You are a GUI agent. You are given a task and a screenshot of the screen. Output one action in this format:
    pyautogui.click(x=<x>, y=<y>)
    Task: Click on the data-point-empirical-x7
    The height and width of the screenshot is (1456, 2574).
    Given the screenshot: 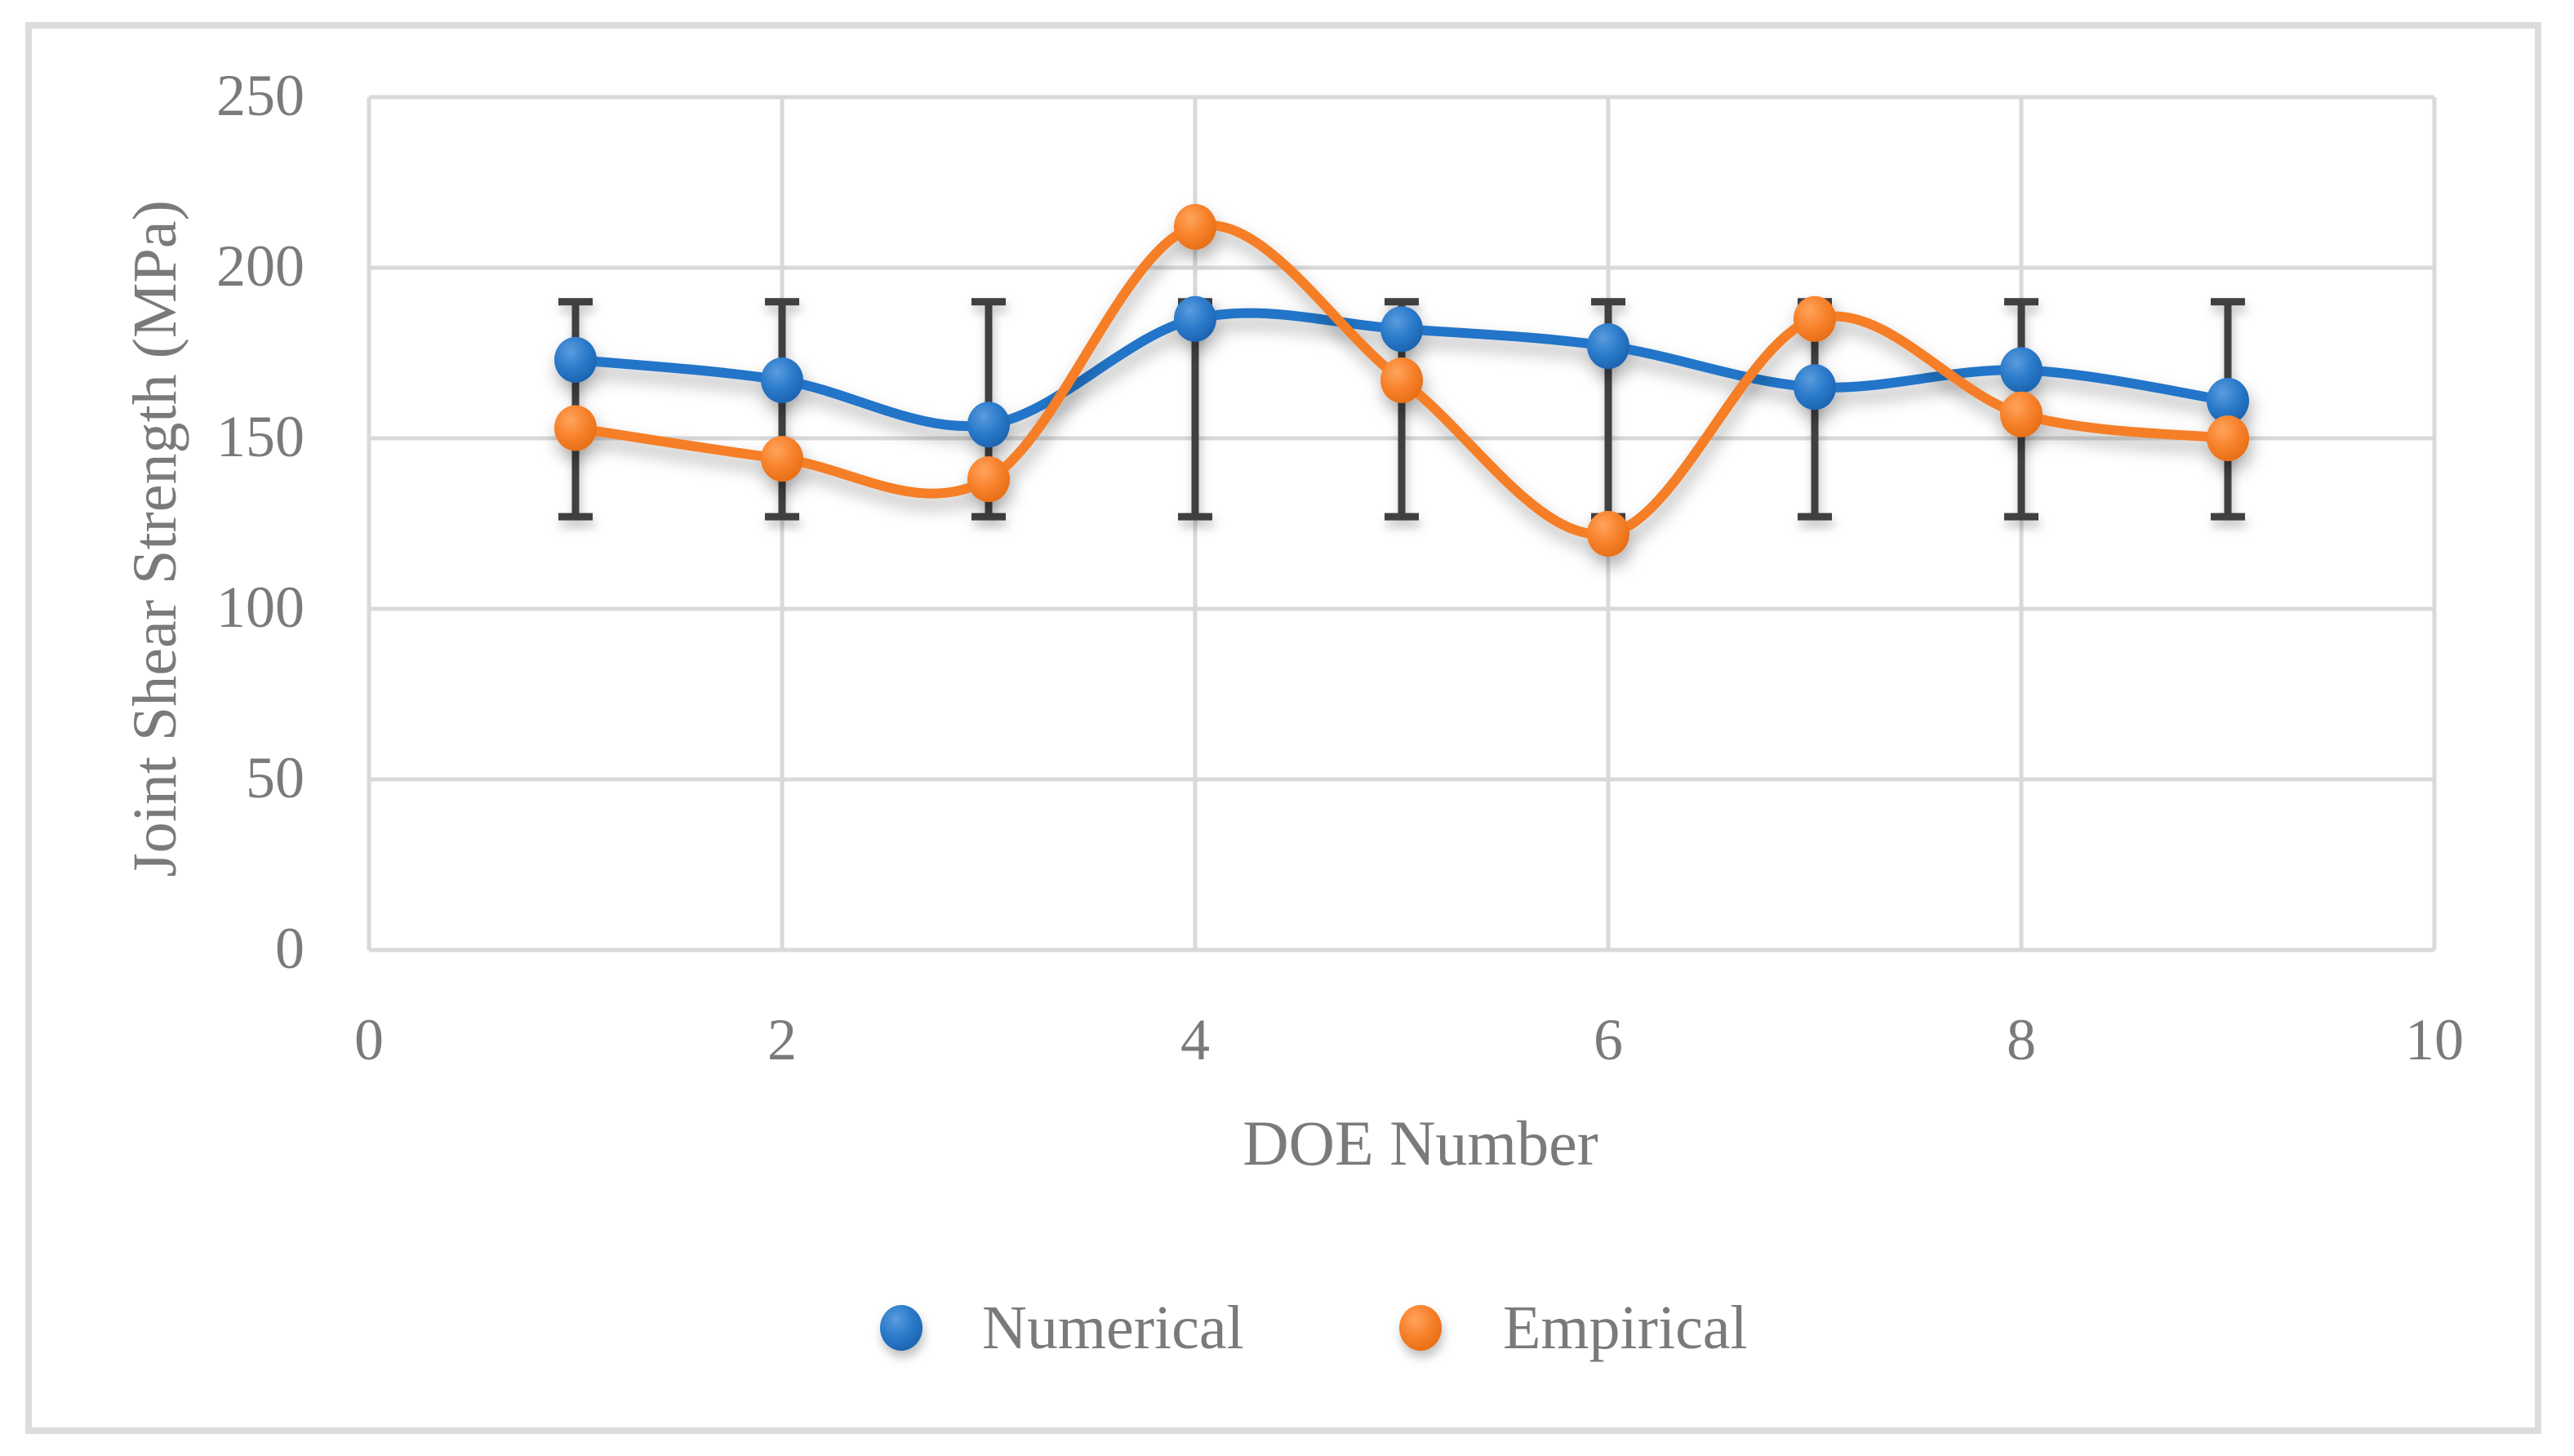 What is the action you would take?
    pyautogui.click(x=1815, y=318)
    